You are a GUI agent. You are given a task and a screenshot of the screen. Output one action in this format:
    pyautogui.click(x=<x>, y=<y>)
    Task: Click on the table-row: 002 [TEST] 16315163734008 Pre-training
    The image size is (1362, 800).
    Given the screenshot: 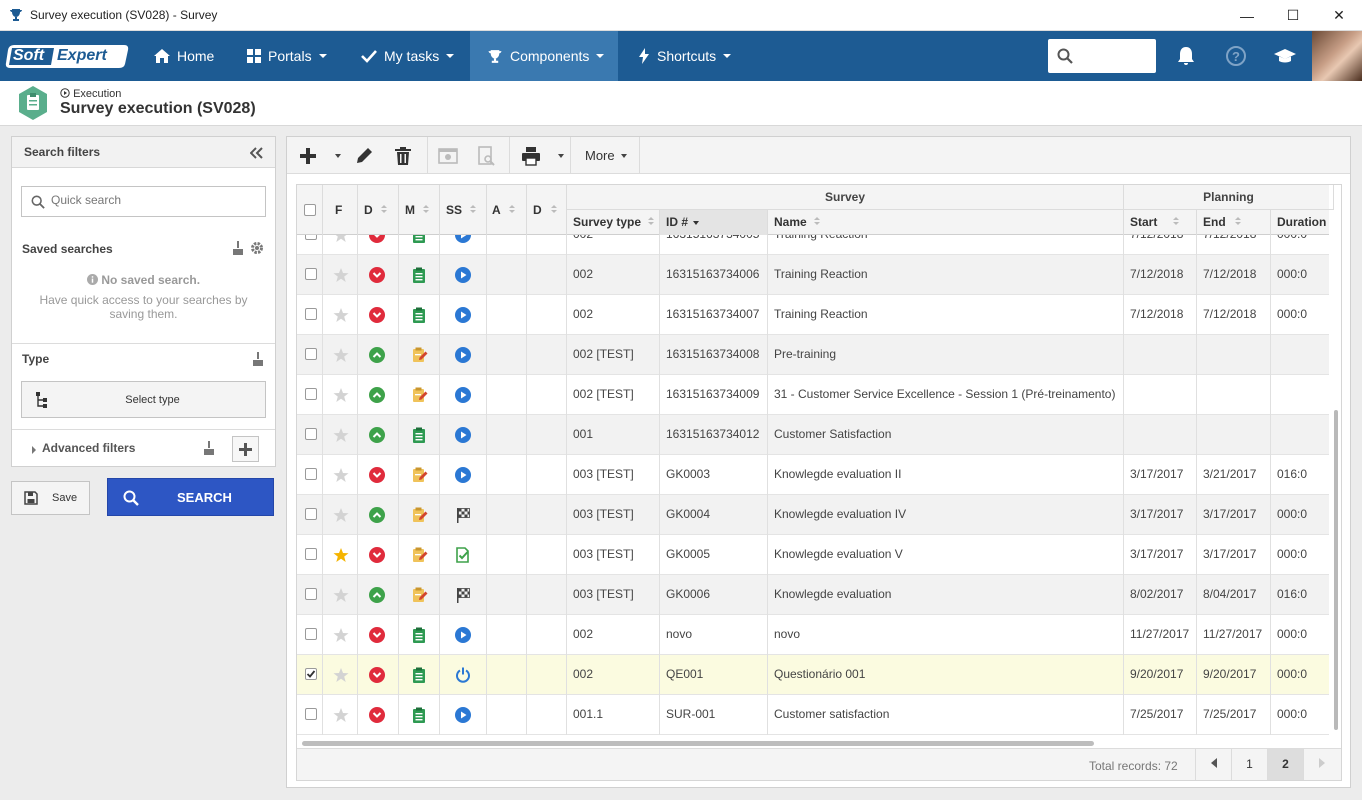 What is the action you would take?
    pyautogui.click(x=813, y=355)
    